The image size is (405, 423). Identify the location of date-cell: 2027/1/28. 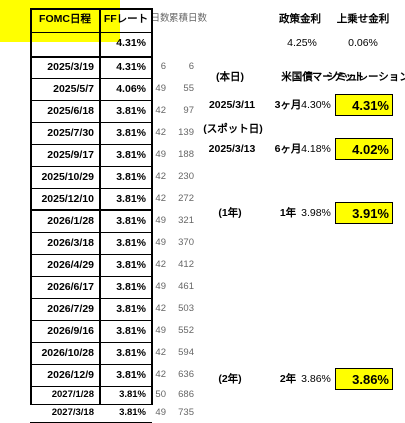
(72, 395).